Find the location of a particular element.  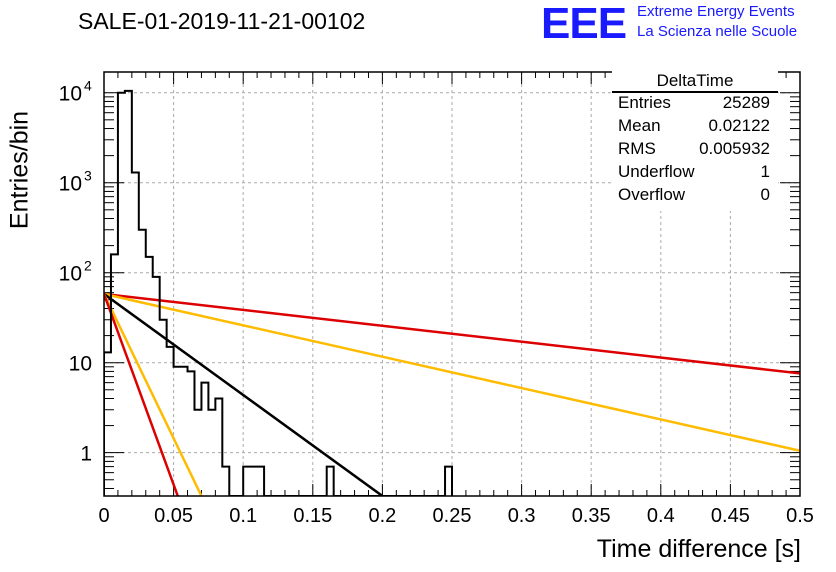

logo-line-2: La Scienza nelle Scuole is located at coordinates (717, 31).